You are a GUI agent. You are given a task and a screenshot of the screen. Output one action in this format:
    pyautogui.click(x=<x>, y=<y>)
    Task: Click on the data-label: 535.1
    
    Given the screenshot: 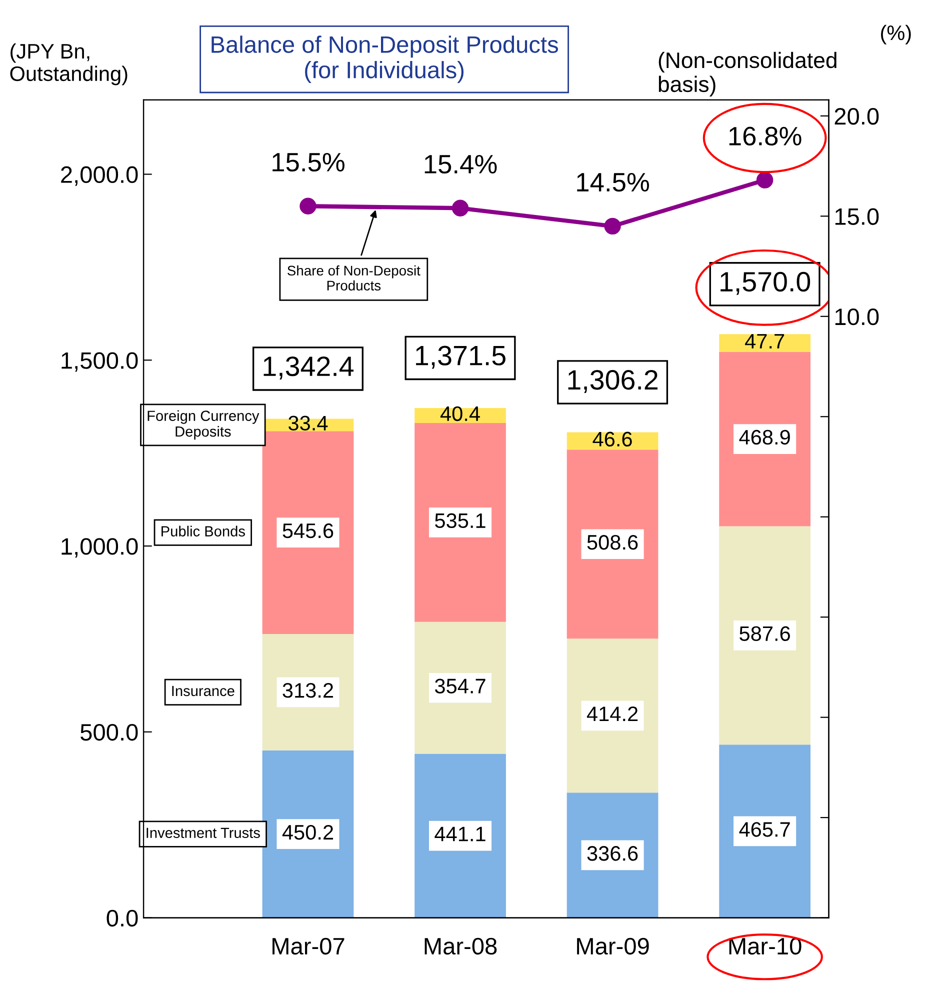 What is the action you would take?
    pyautogui.click(x=460, y=520)
    